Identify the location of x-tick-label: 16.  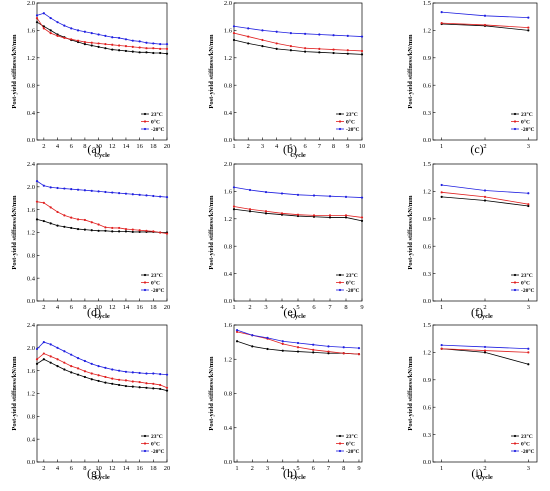
(139, 146).